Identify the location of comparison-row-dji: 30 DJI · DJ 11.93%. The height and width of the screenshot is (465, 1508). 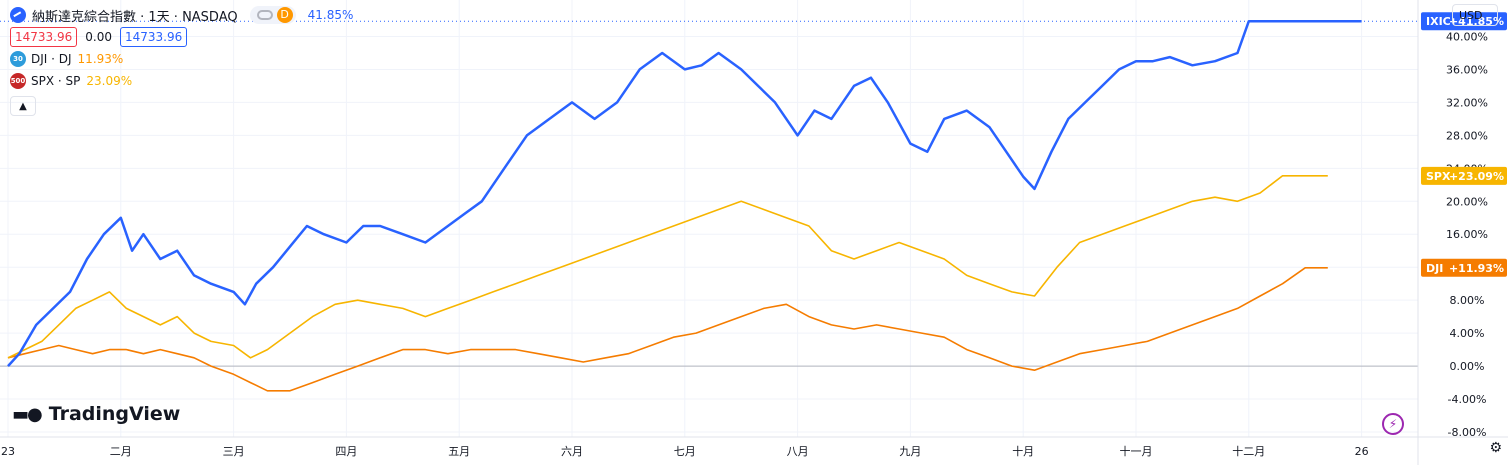
(181, 59).